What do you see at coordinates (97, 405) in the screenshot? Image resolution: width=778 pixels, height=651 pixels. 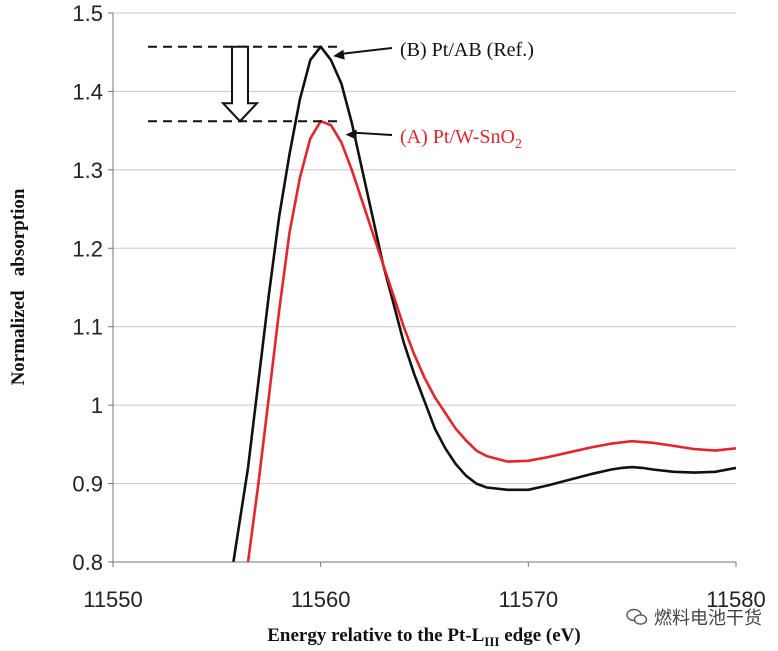 I see `y-tick-label: 1` at bounding box center [97, 405].